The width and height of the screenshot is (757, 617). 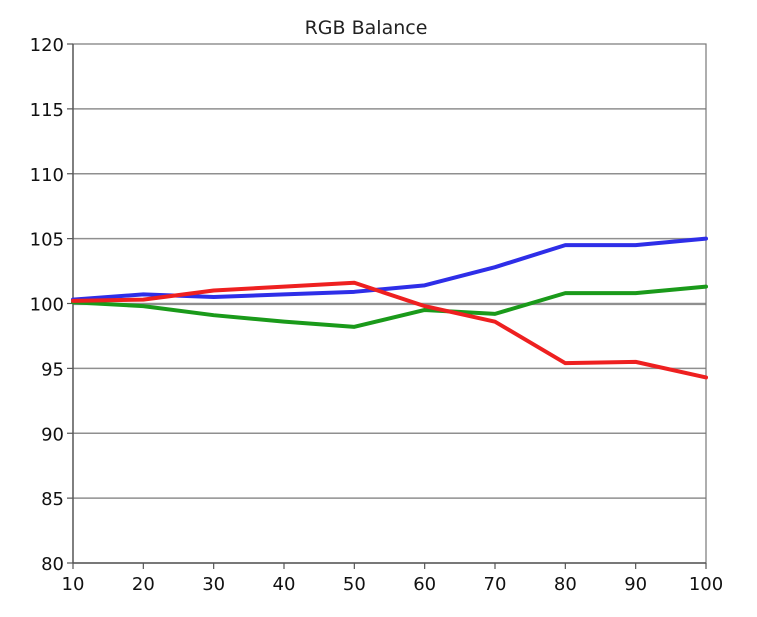 I want to click on x-tick-label: 70, so click(x=495, y=584).